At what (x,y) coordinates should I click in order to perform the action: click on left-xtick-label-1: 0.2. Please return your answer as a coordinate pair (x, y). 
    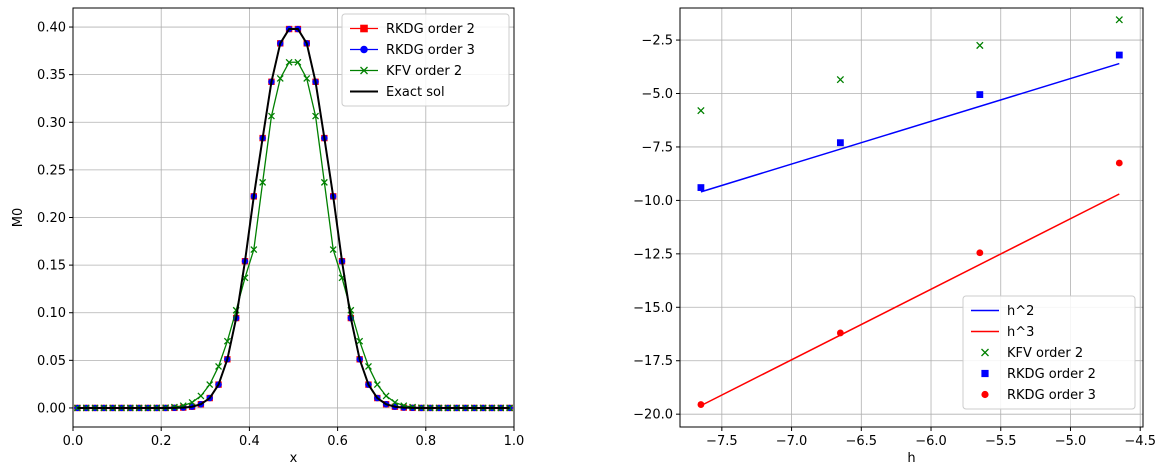
    Looking at the image, I should click on (161, 441).